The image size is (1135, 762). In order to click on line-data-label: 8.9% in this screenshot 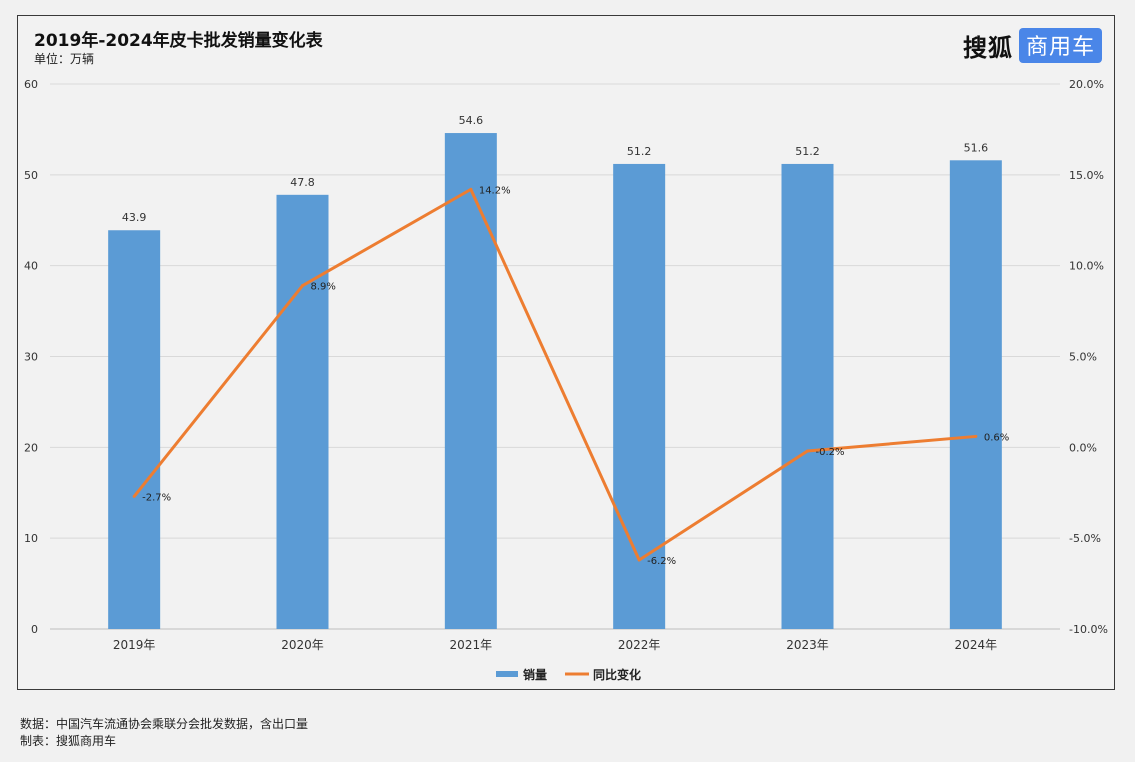, I will do `click(323, 287)`.